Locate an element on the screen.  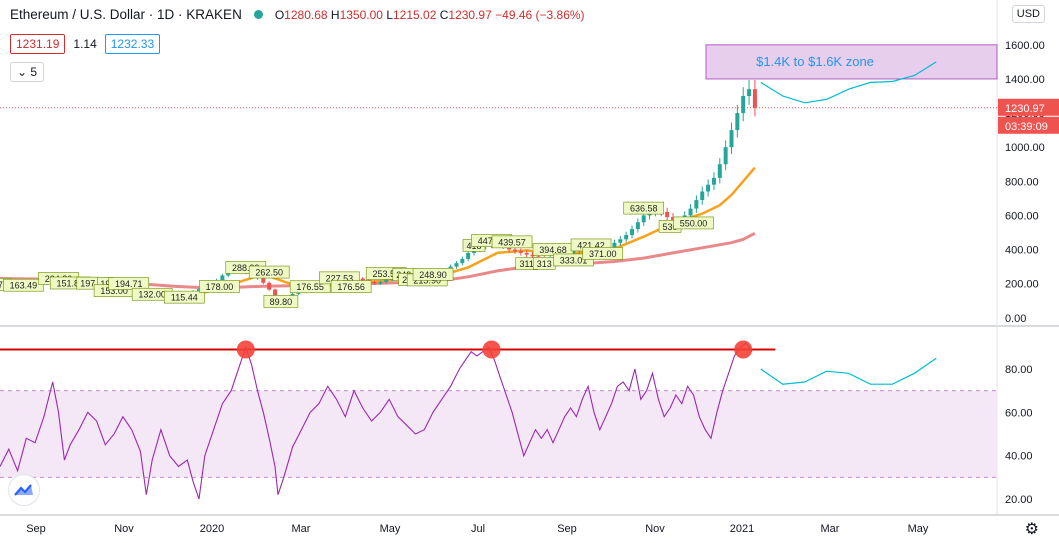
high-value: 1350.00 is located at coordinates (361, 14).